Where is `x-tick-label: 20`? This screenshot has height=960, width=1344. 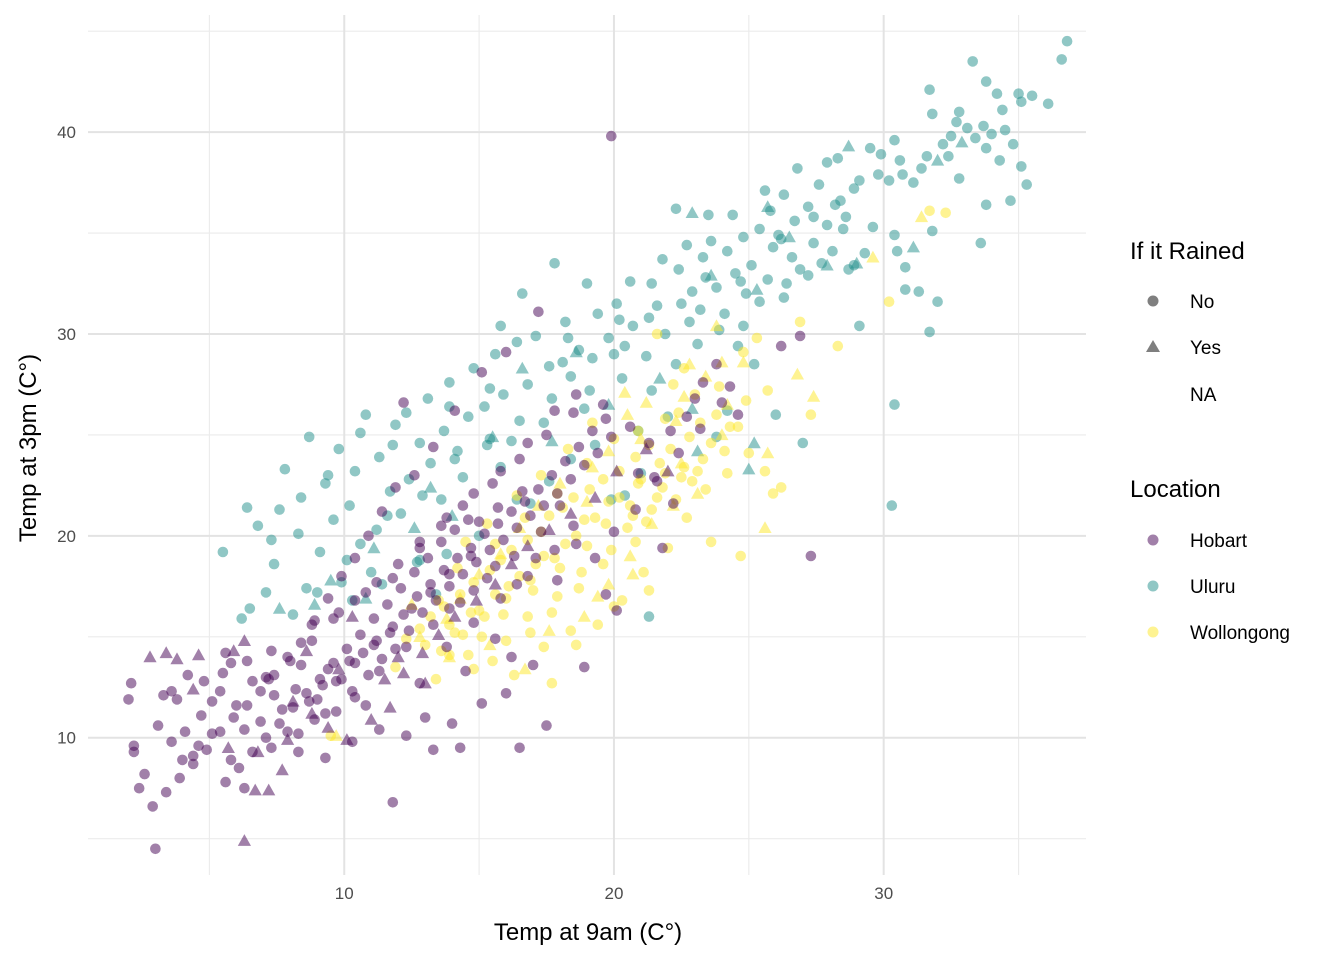
x-tick-label: 20 is located at coordinates (614, 893).